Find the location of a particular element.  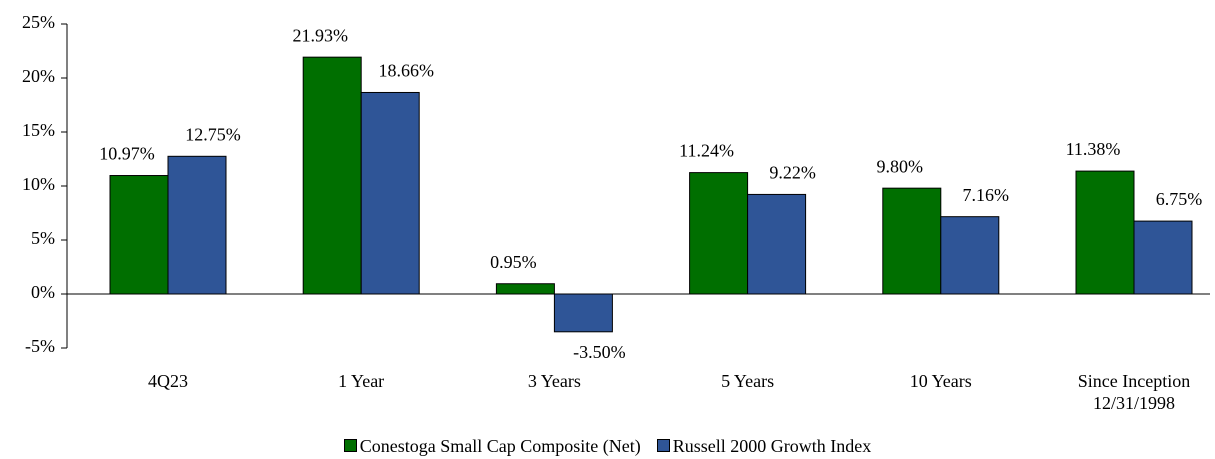

data-label: 9.22% is located at coordinates (792, 173).